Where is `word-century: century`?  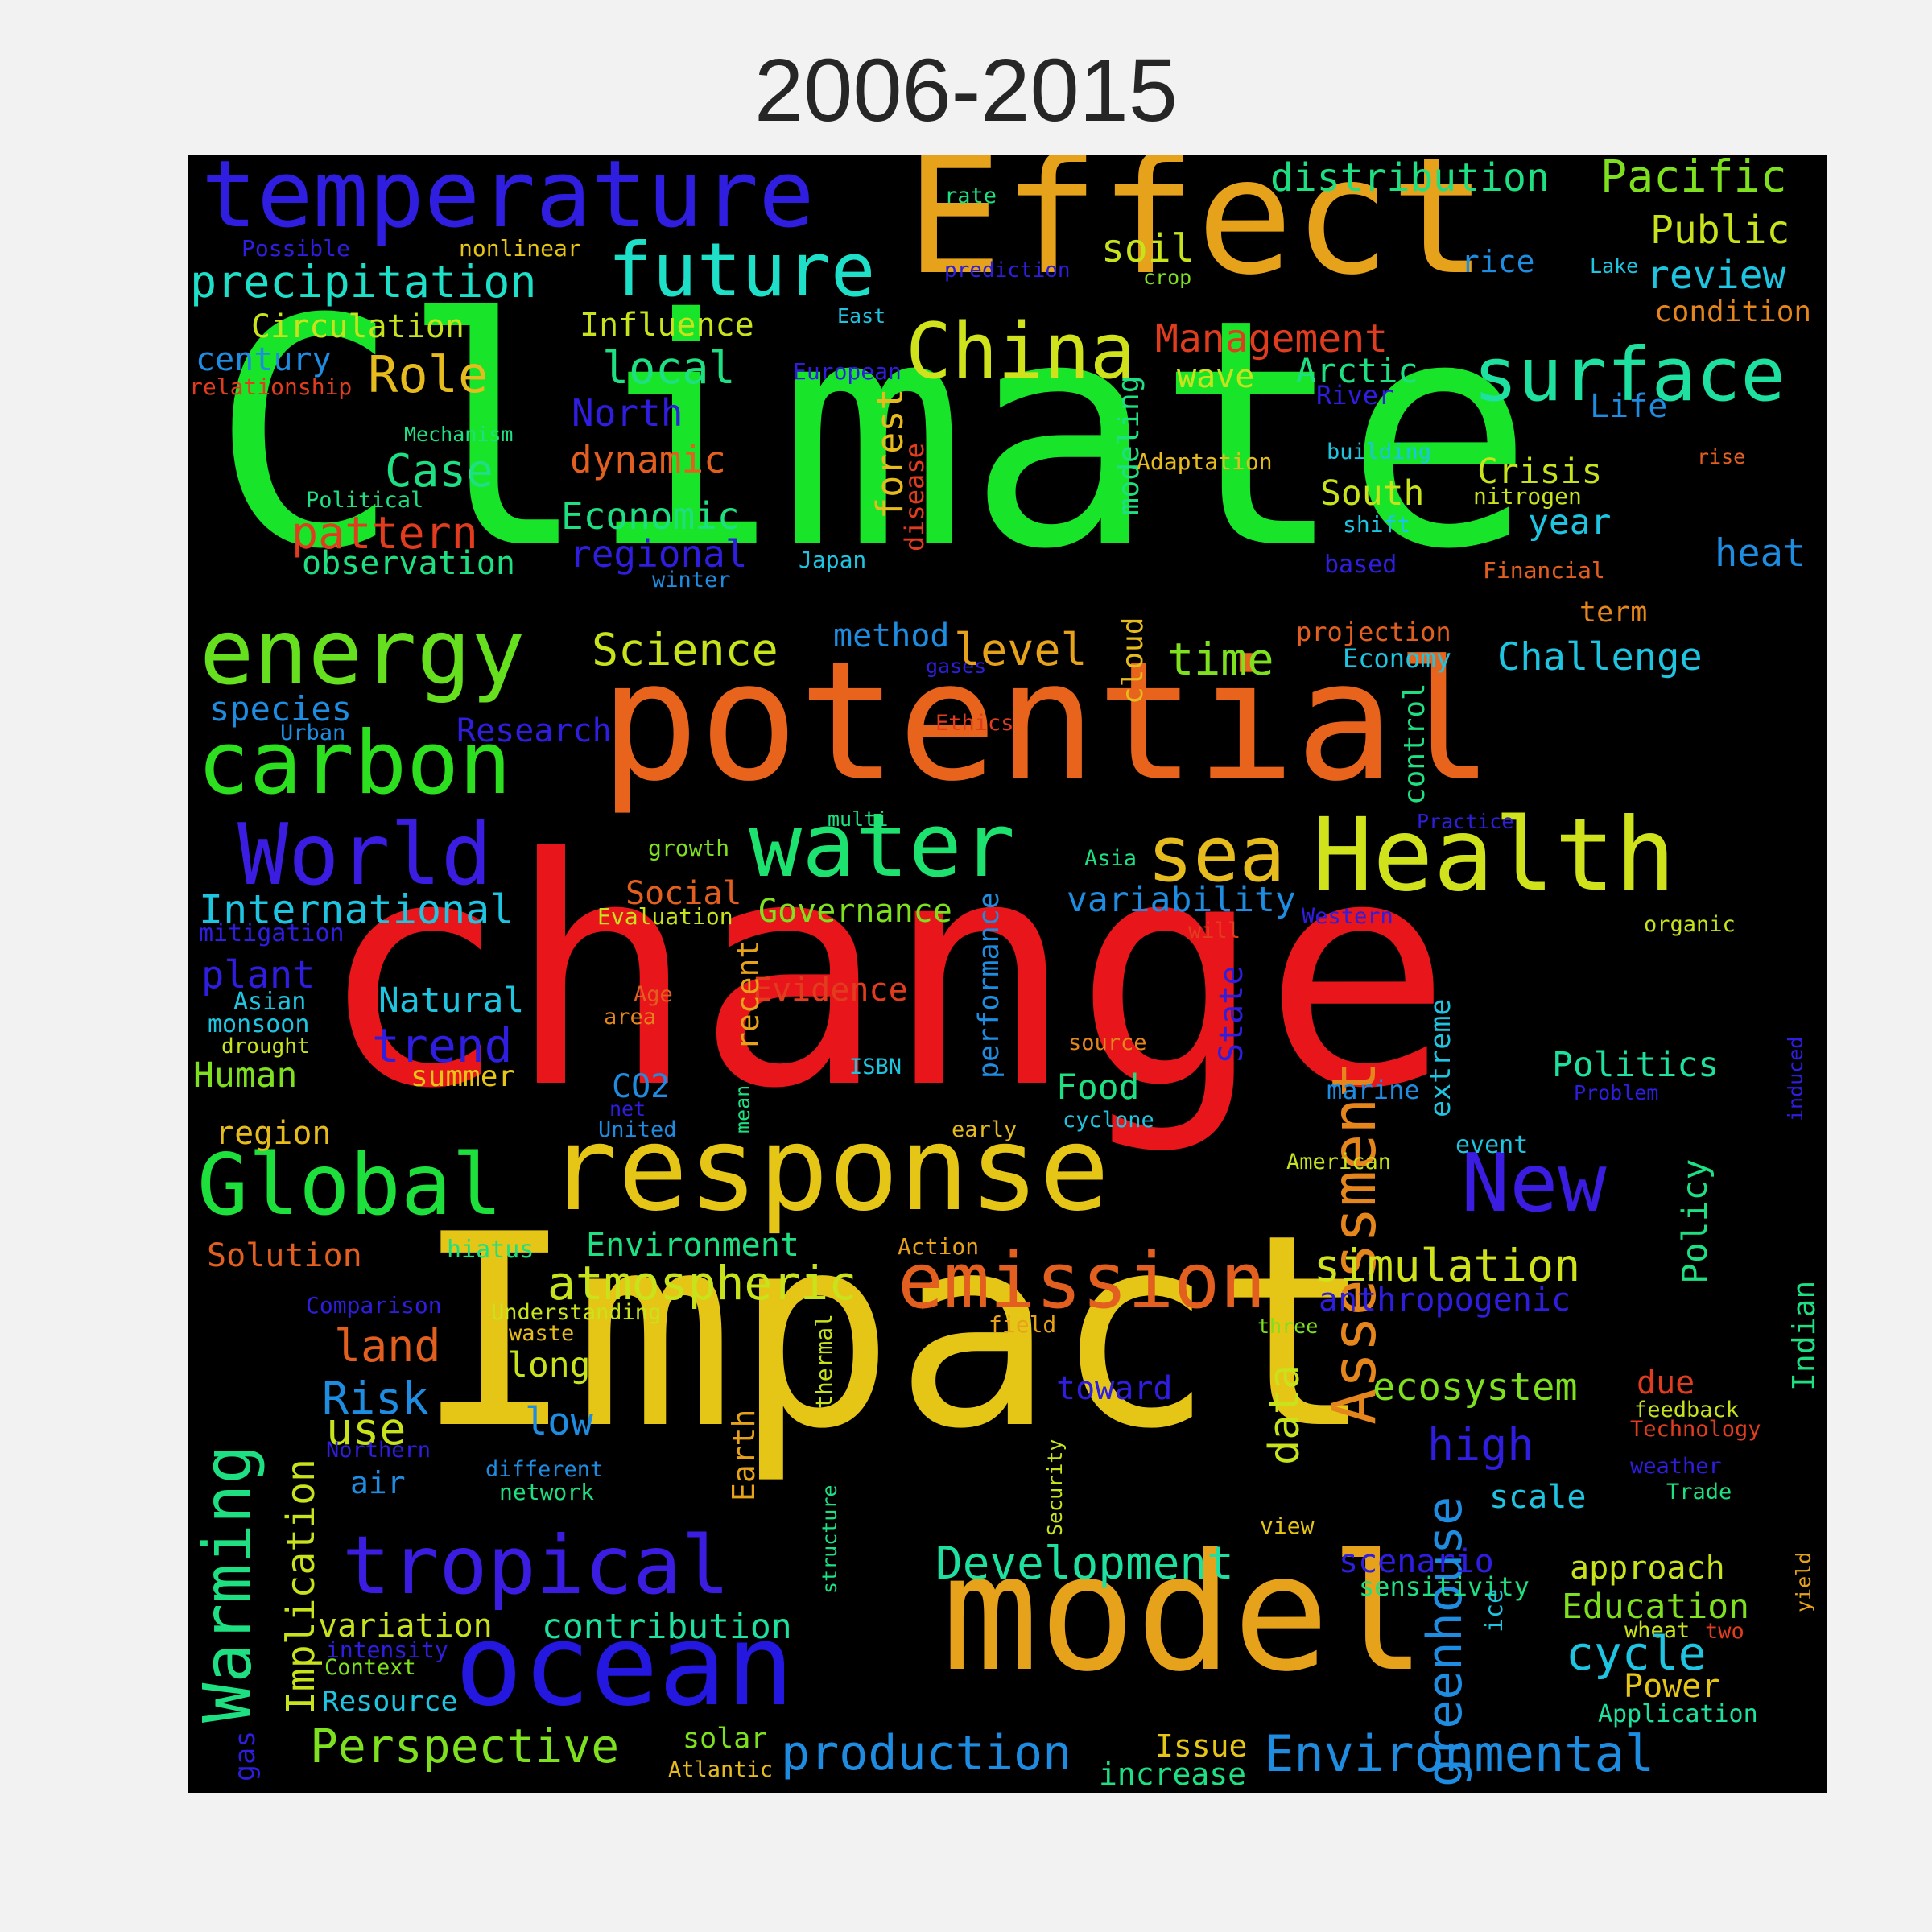
word-century: century is located at coordinates (264, 359).